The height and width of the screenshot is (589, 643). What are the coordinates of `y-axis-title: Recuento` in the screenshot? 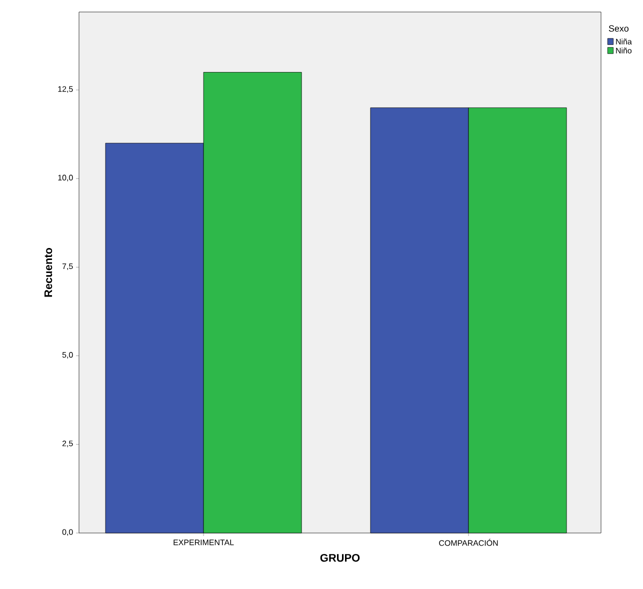 It's located at (48, 272).